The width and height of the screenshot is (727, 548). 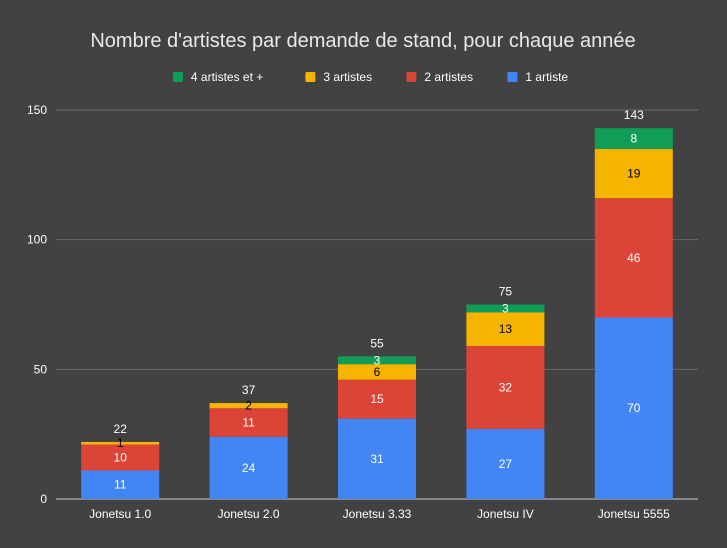 I want to click on bar-segment-label: 31, so click(x=377, y=459).